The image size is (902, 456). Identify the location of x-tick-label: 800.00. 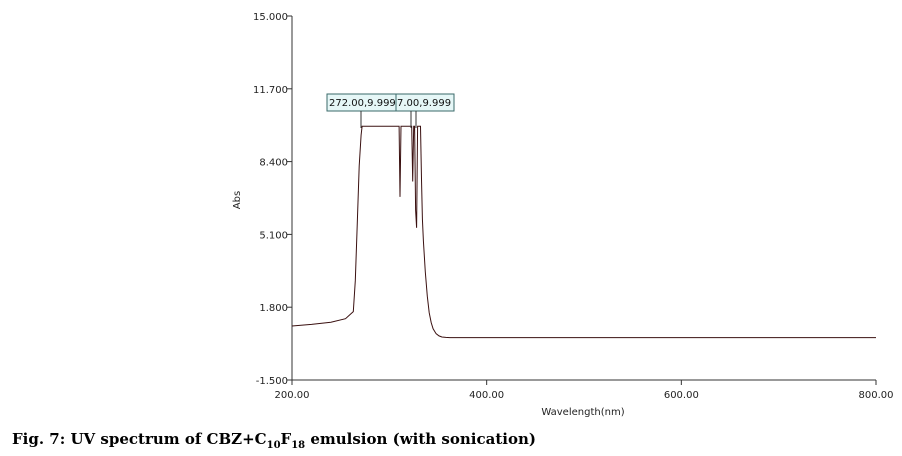
(876, 395).